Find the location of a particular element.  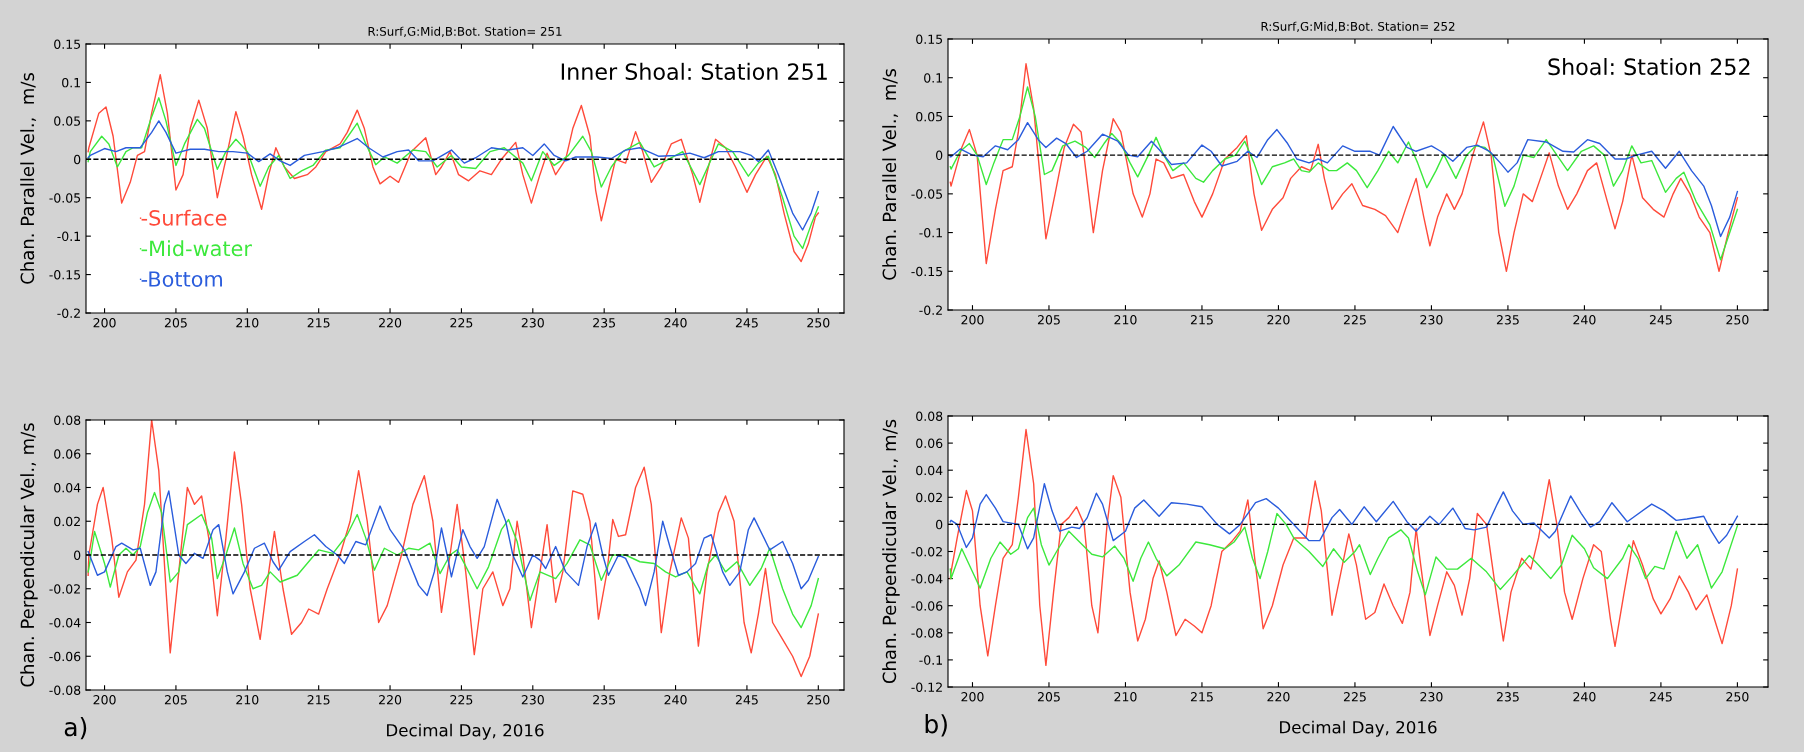

chart-title: R:Surf,G:Mid,B:Bot. Station= 252 is located at coordinates (1358, 27).